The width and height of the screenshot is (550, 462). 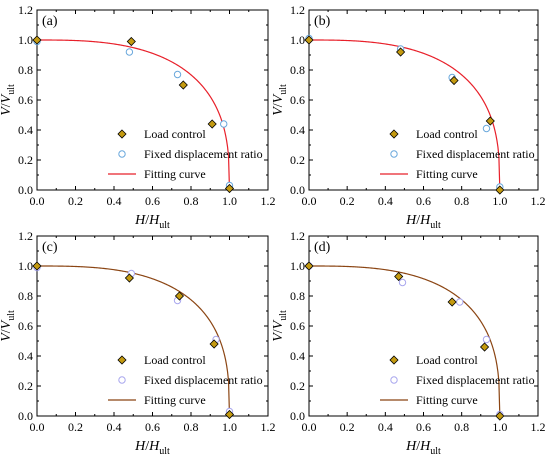 I want to click on panel-label: (c), so click(x=50, y=247).